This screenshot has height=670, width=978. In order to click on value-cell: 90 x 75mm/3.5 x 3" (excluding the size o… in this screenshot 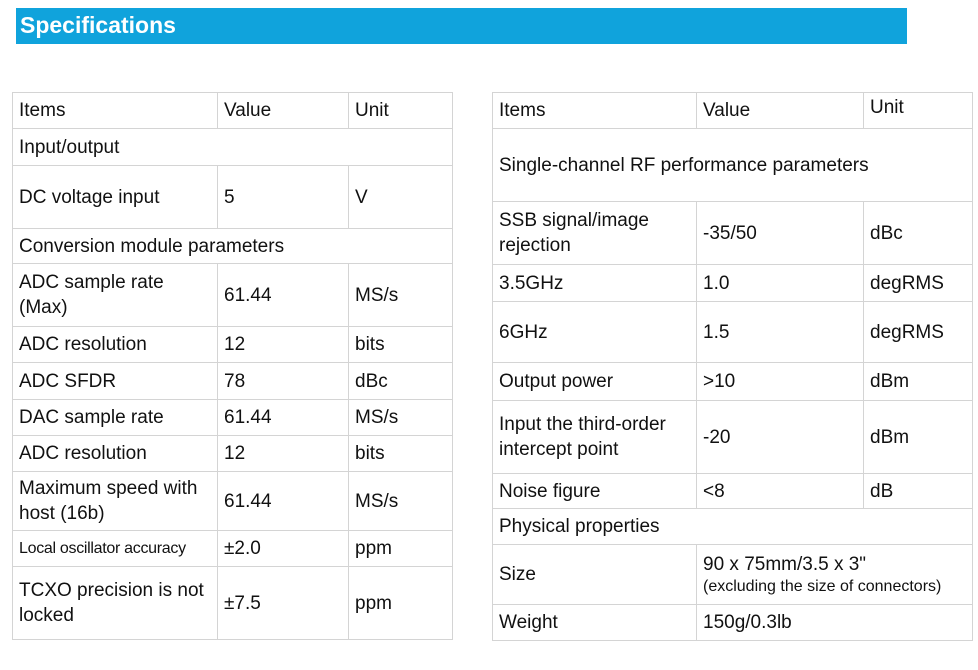, I will do `click(834, 574)`.